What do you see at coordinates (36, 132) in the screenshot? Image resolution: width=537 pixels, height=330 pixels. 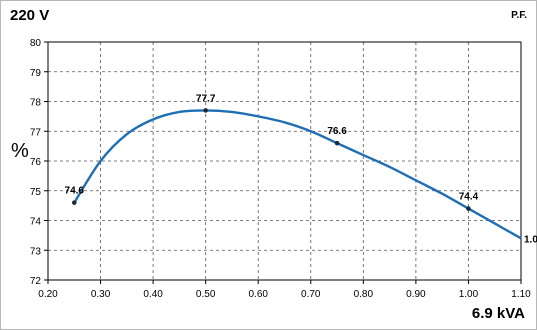 I see `y-tick-label: 77` at bounding box center [36, 132].